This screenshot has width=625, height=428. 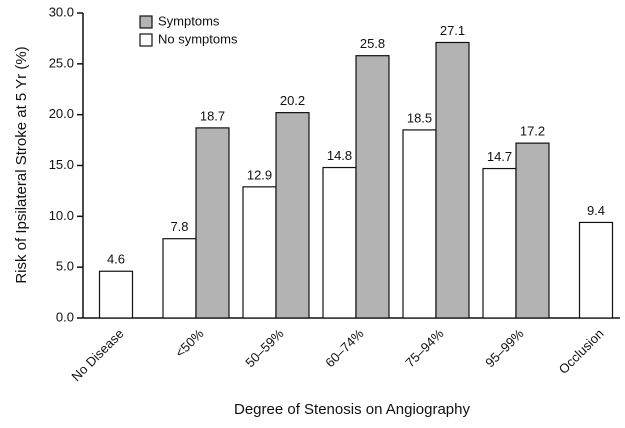 What do you see at coordinates (179, 226) in the screenshot?
I see `data-label: 7.8` at bounding box center [179, 226].